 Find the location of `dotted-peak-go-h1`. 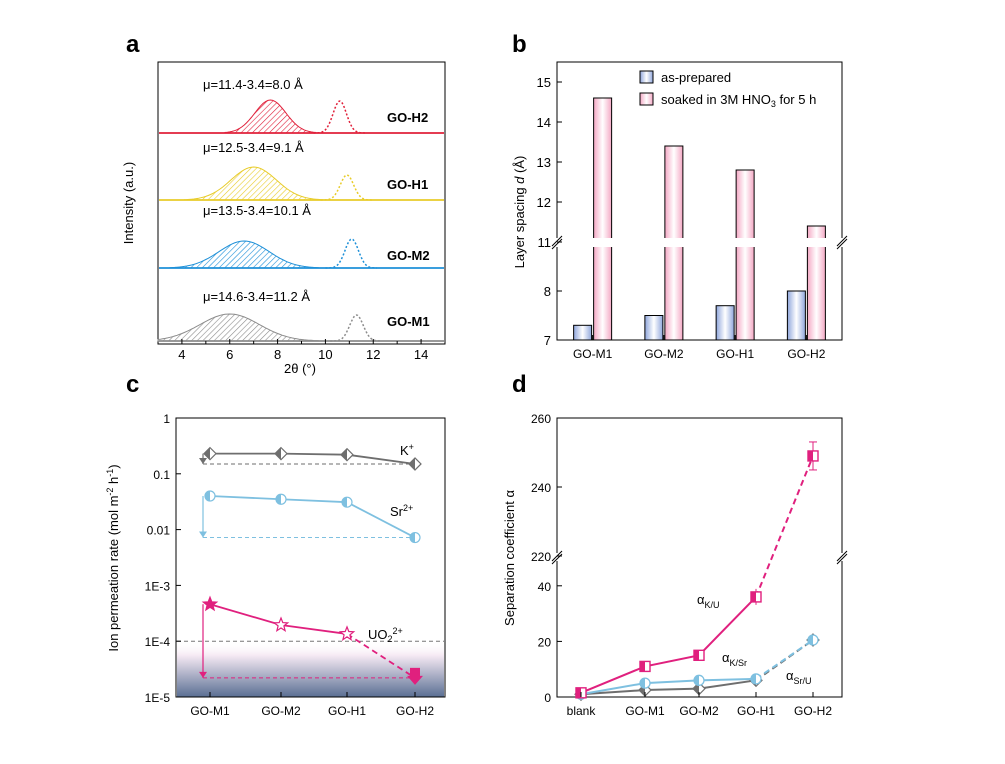

dotted-peak-go-h1 is located at coordinates (346, 187).